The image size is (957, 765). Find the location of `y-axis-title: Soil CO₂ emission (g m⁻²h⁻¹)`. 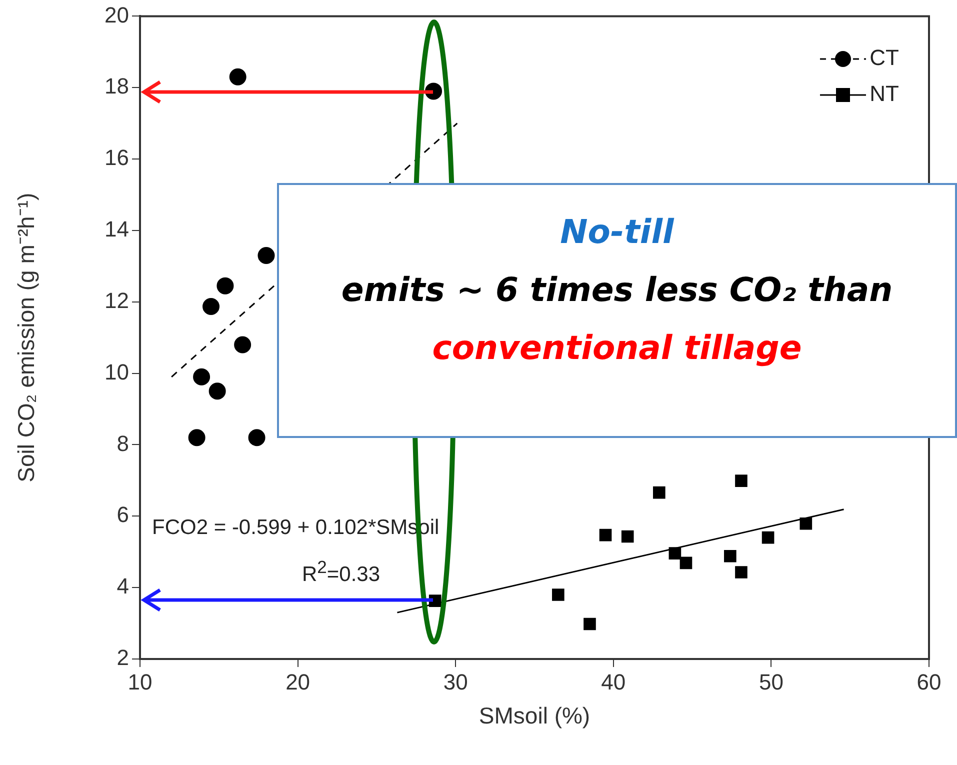

y-axis-title: Soil CO₂ emission (g m⁻²h⁻¹) is located at coordinates (26, 337).